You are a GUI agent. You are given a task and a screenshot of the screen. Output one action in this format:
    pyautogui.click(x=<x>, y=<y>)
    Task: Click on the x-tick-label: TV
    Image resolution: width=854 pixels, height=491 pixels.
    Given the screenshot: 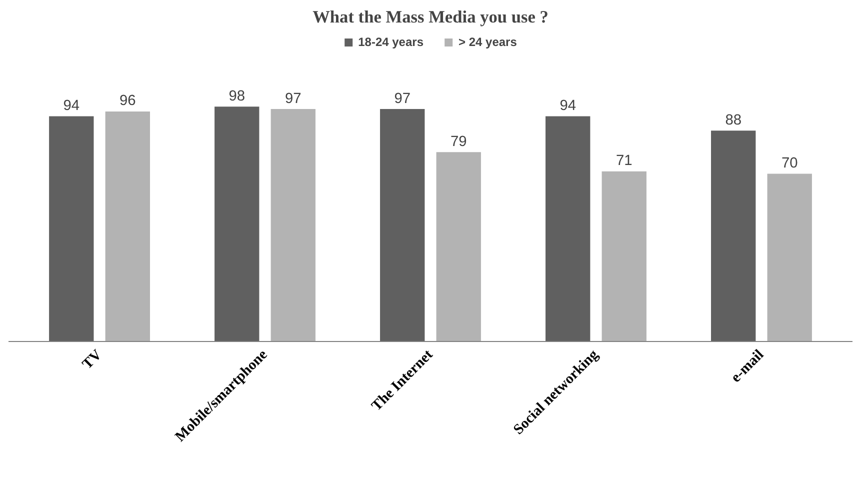 What is the action you would take?
    pyautogui.click(x=92, y=359)
    